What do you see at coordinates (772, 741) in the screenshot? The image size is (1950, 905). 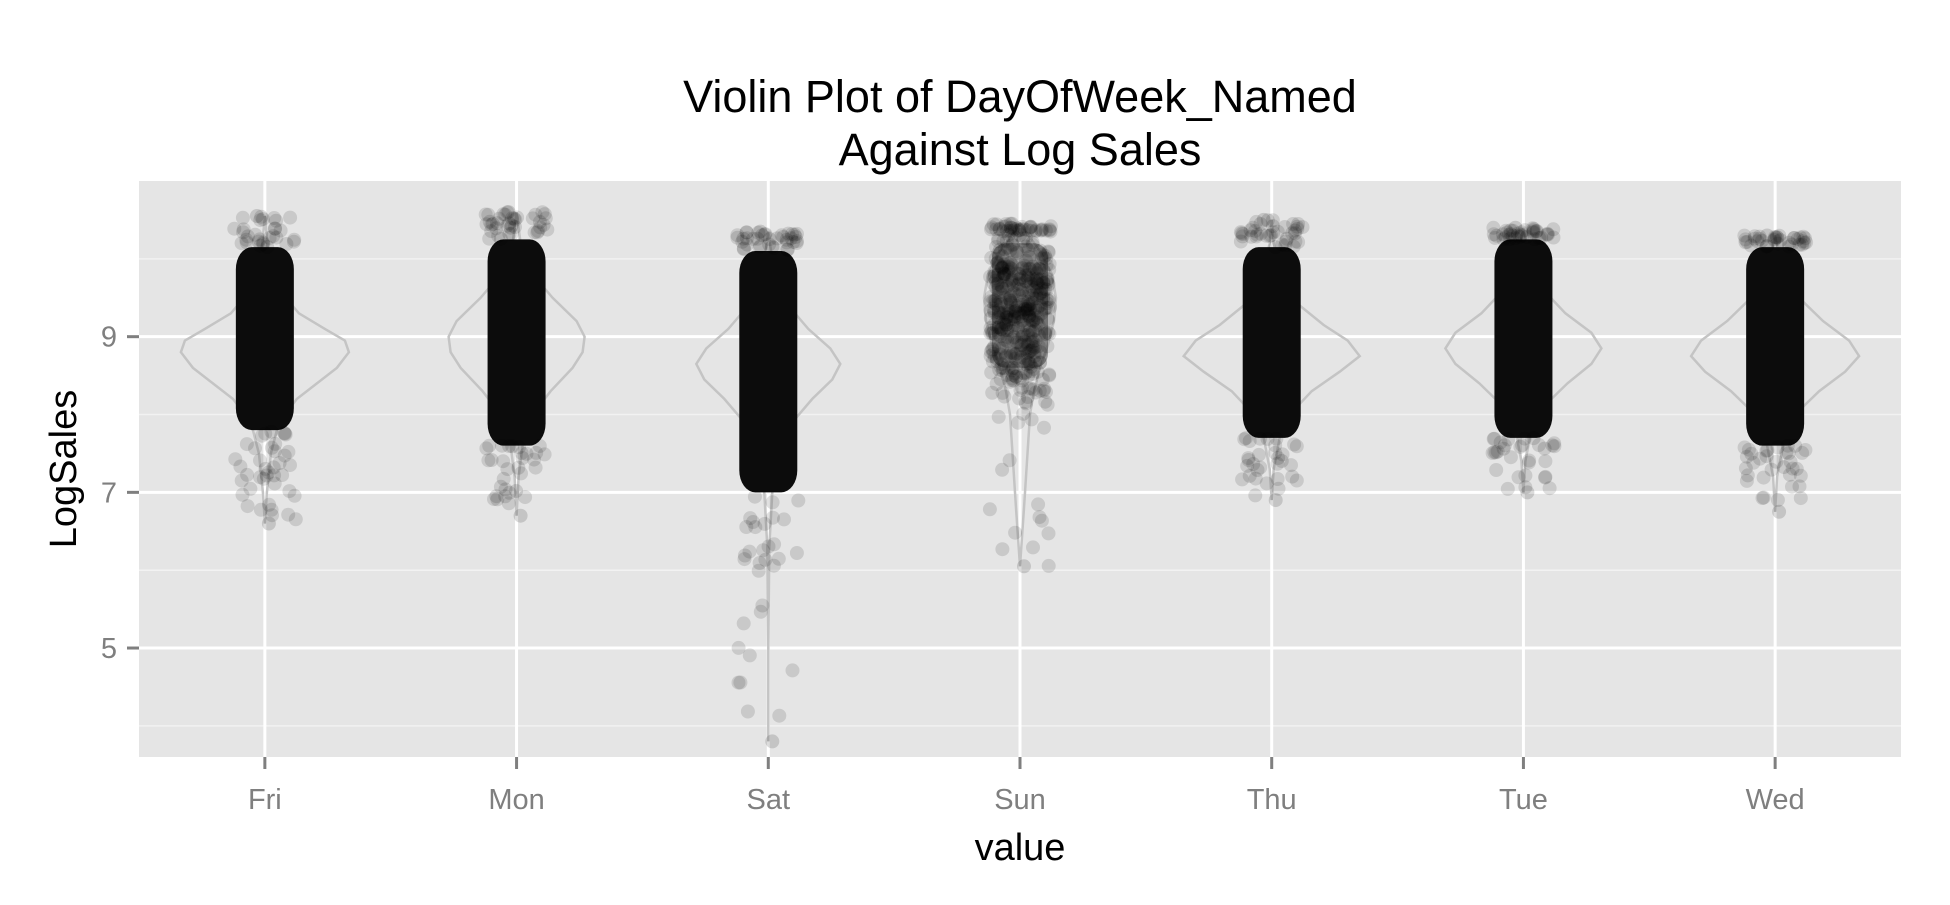 I see `min-point` at bounding box center [772, 741].